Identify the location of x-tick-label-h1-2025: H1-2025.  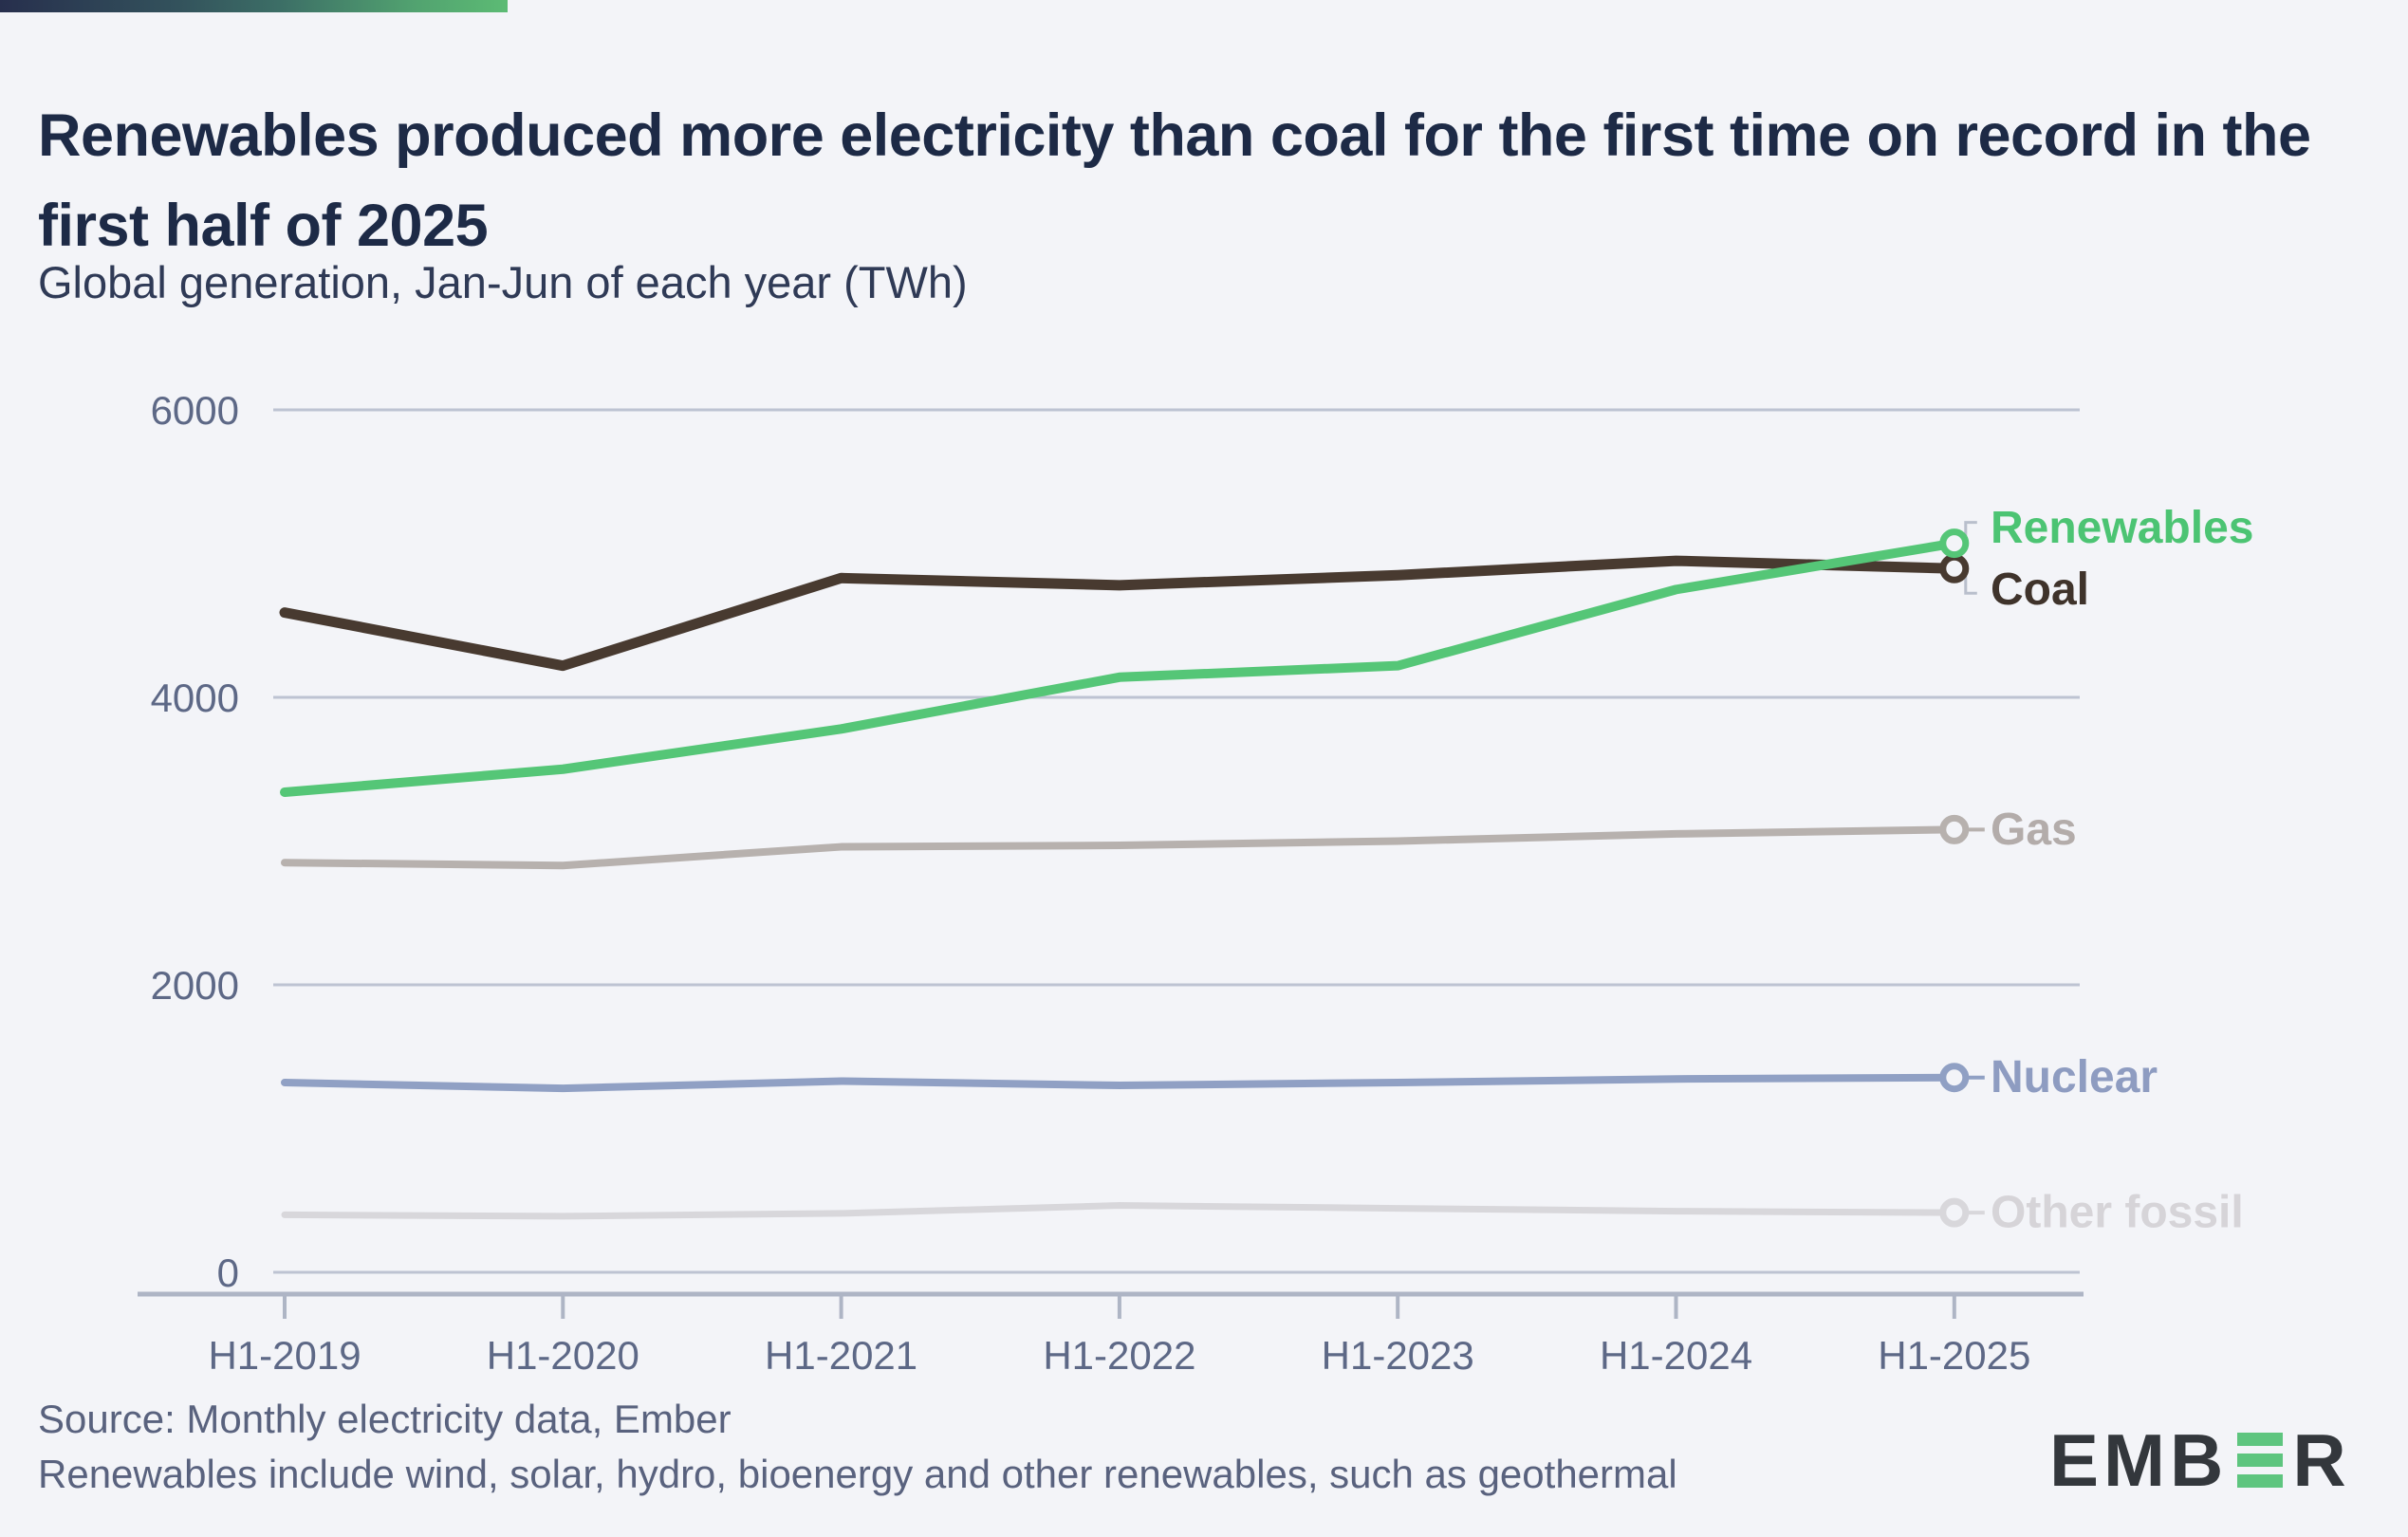
(1954, 1355).